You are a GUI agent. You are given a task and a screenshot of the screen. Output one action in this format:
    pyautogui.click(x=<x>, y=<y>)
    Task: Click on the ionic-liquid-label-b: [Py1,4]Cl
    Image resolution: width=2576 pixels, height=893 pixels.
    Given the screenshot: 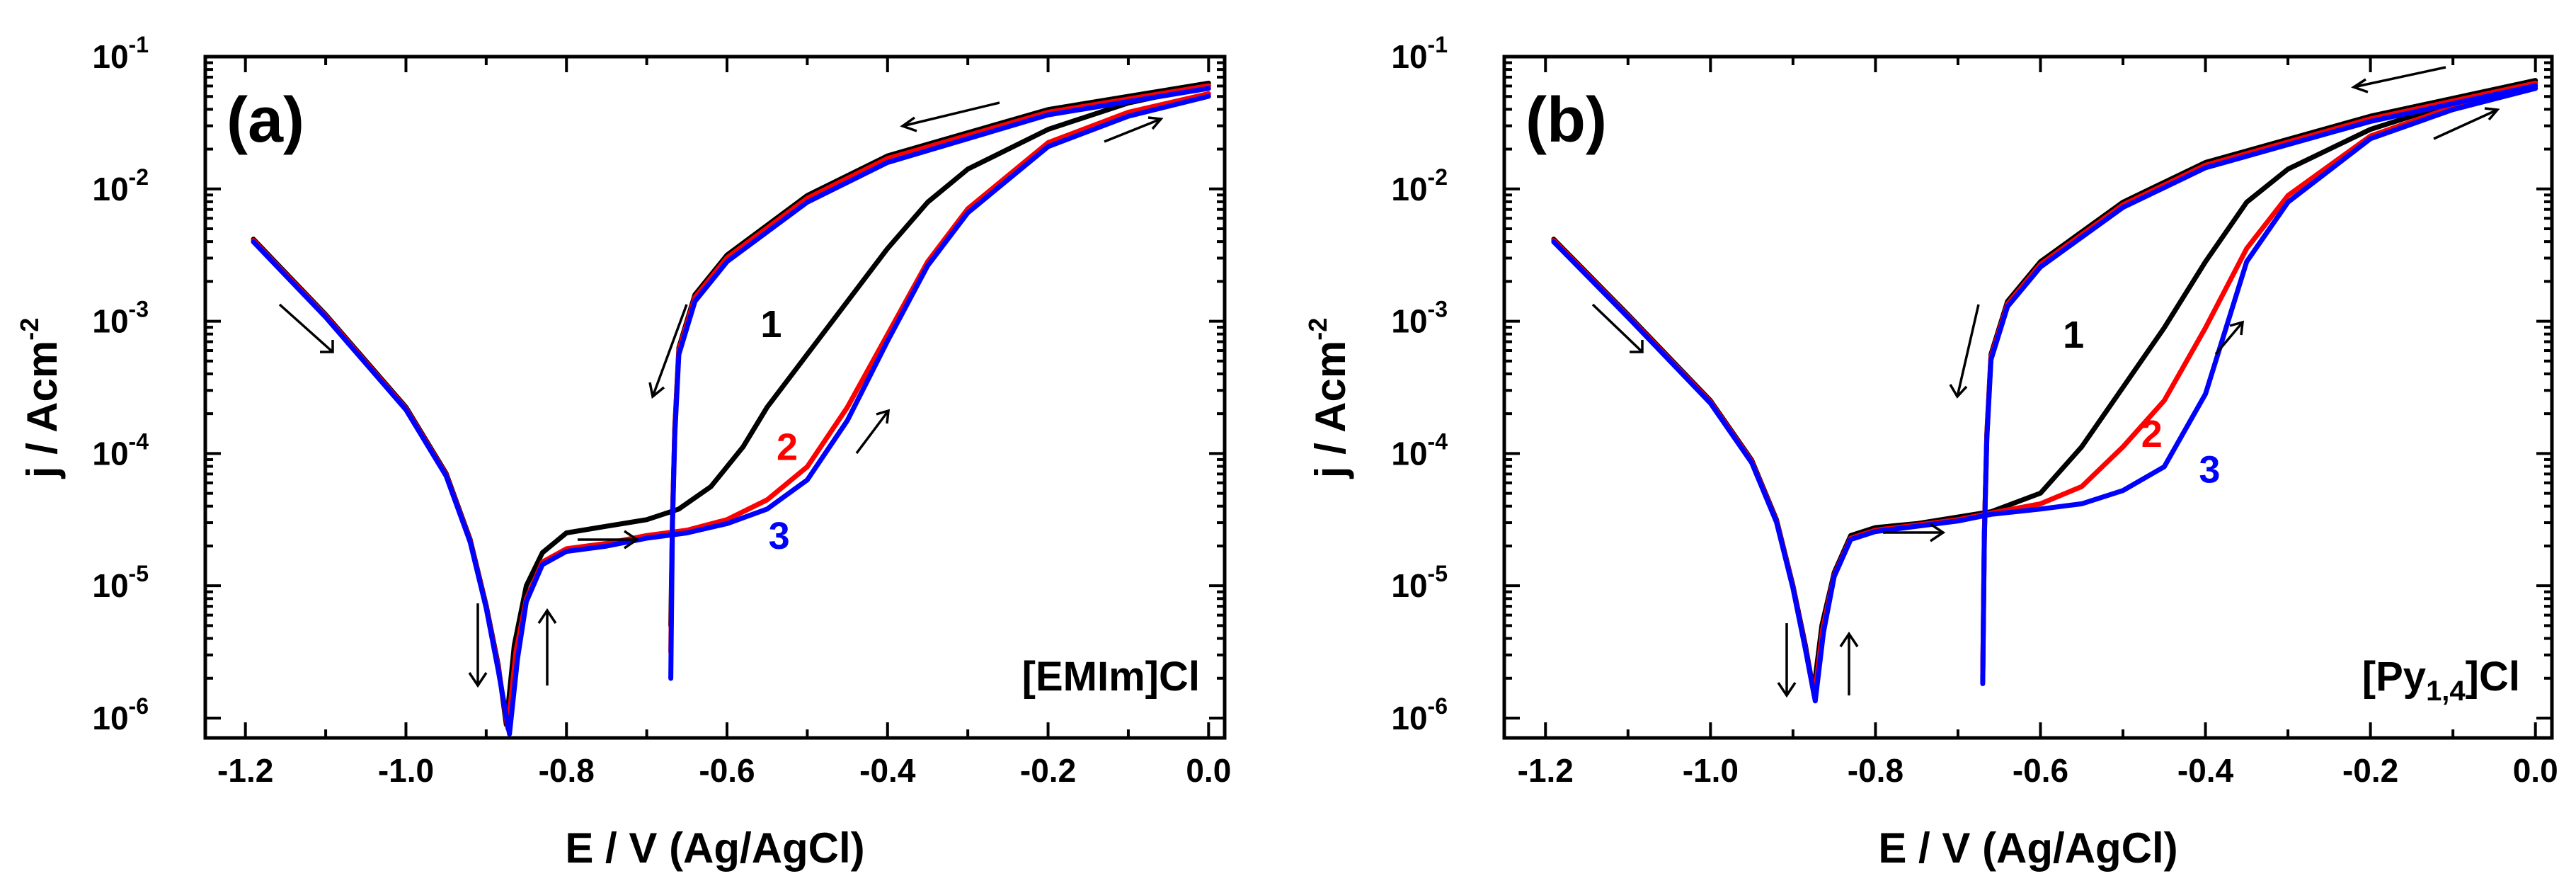 What is the action you would take?
    pyautogui.click(x=2441, y=680)
    